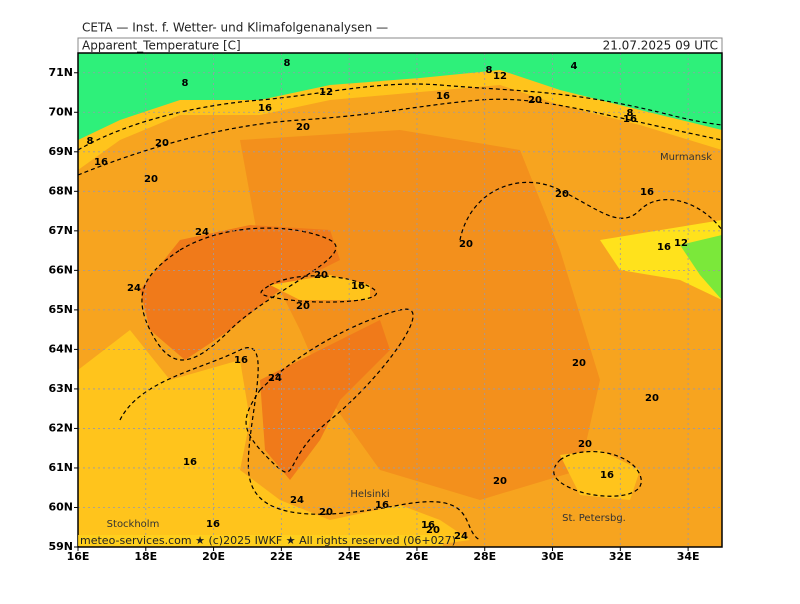  Describe the element at coordinates (686, 157) in the screenshot. I see `city-label: Murmansk` at that location.